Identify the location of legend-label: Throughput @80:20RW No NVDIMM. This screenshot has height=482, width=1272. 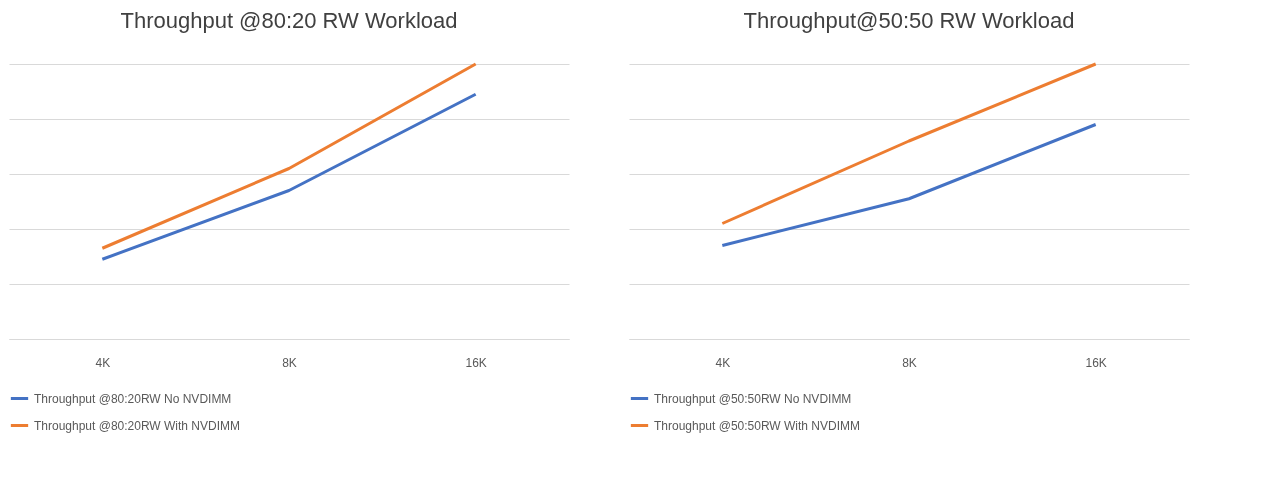
(133, 398).